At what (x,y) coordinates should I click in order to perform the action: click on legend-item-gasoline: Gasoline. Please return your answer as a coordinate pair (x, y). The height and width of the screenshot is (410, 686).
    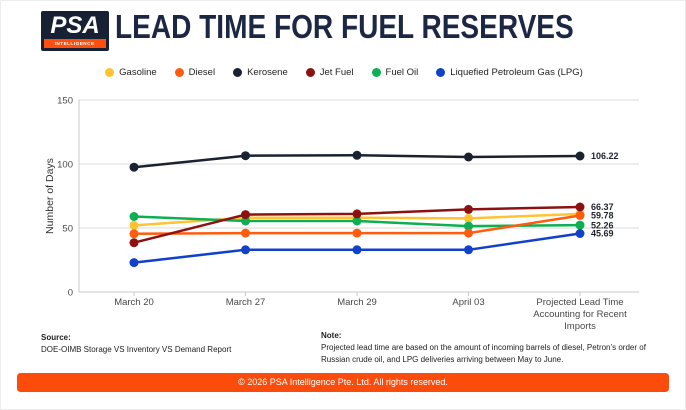
    Looking at the image, I should click on (131, 72).